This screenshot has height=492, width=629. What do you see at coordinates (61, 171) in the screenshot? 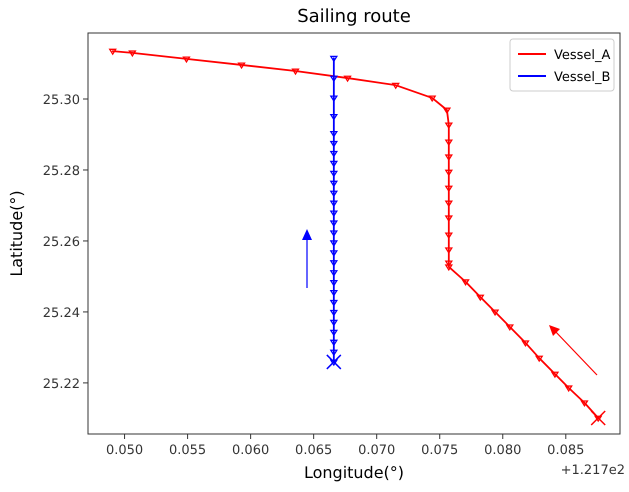
I see `y-tick-label: 25.28` at bounding box center [61, 171].